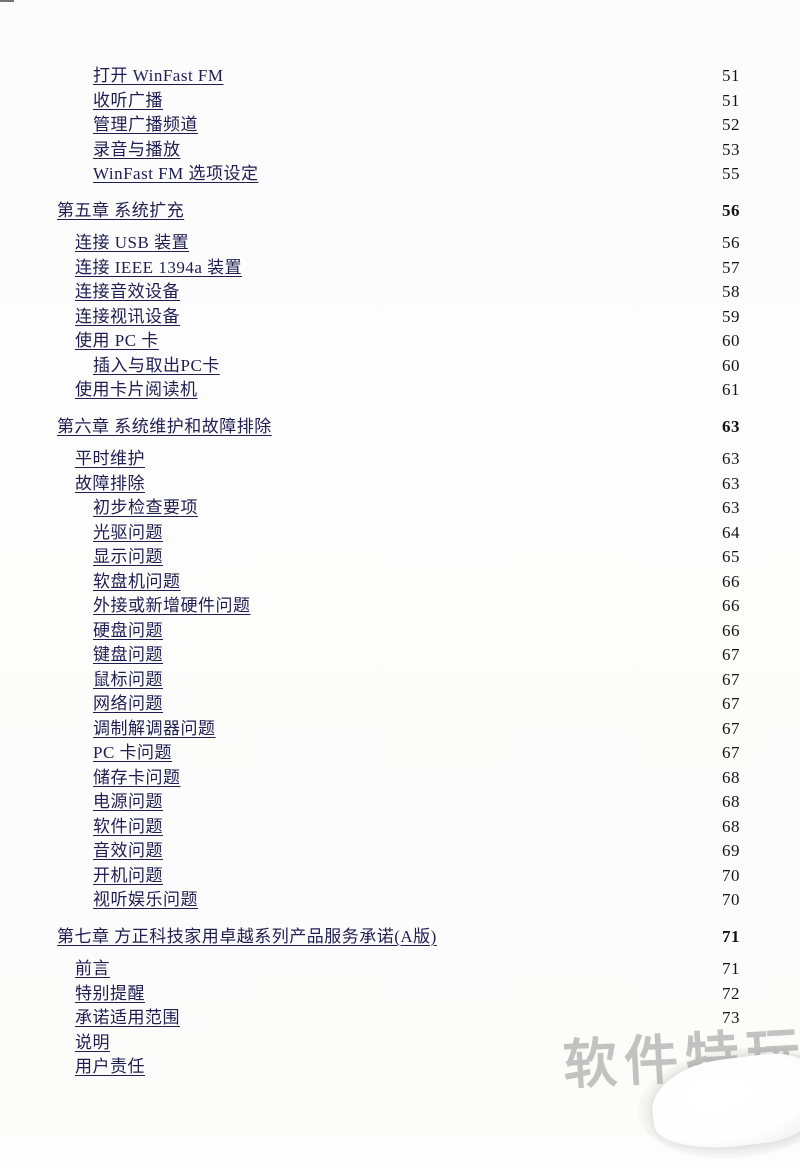  What do you see at coordinates (110, 993) in the screenshot?
I see `toc-entry-link: 特别提醒` at bounding box center [110, 993].